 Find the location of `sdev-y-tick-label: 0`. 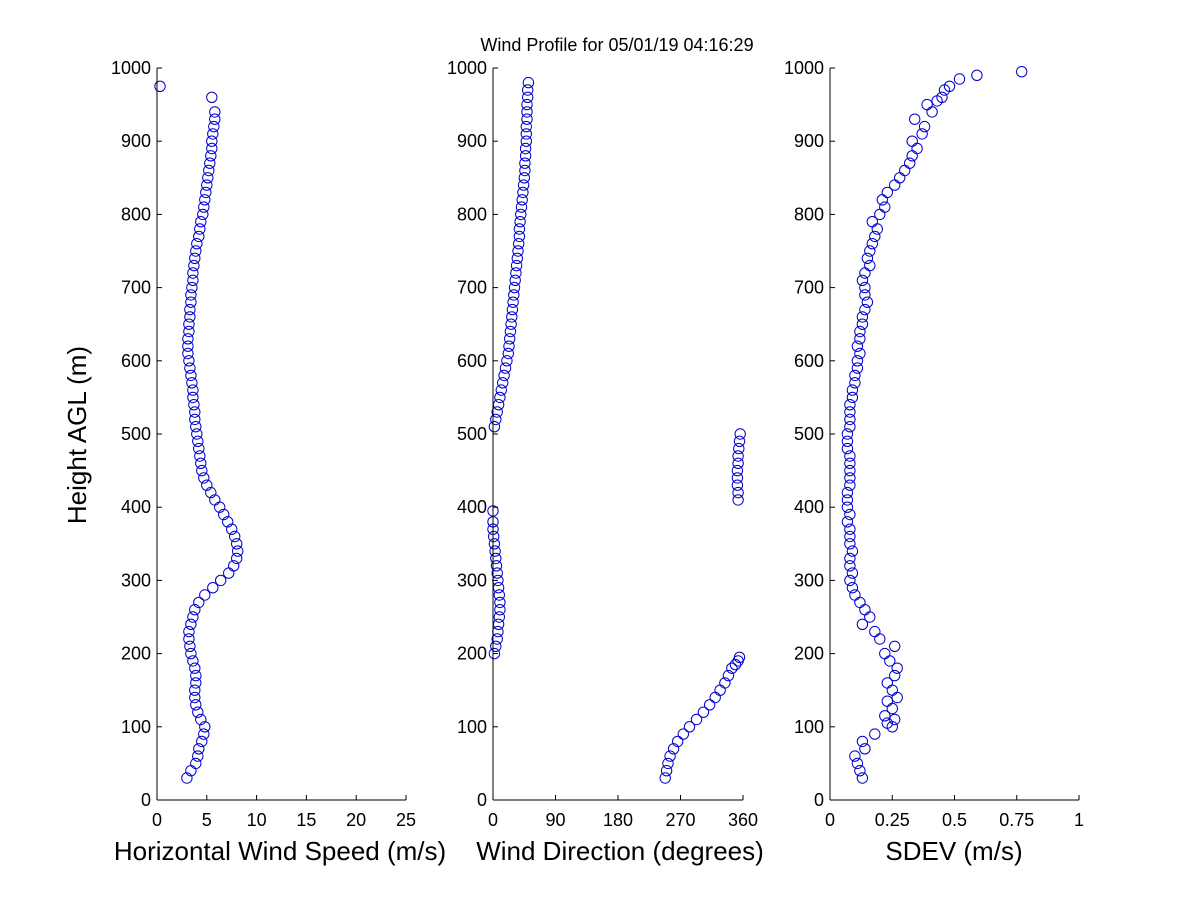

sdev-y-tick-label: 0 is located at coordinates (819, 800).